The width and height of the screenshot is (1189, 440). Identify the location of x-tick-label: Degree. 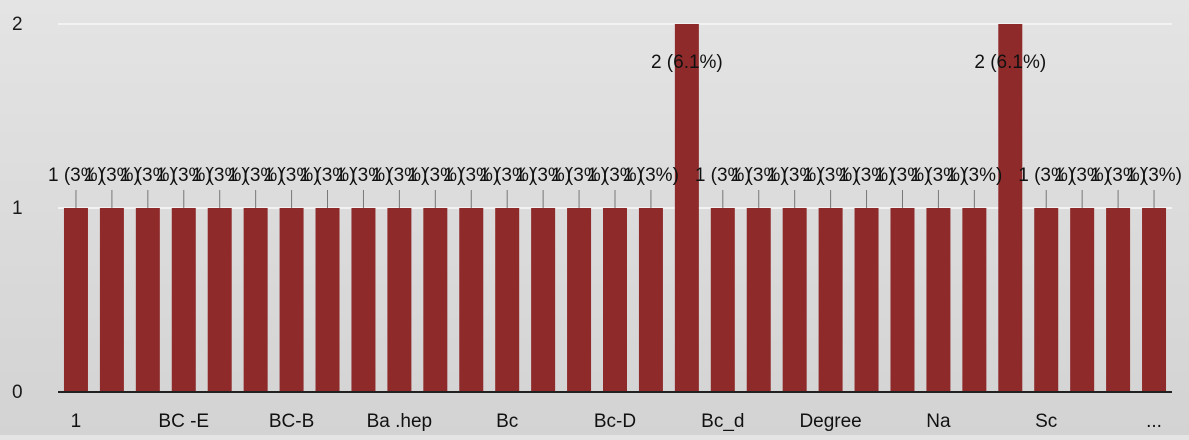
(830, 421).